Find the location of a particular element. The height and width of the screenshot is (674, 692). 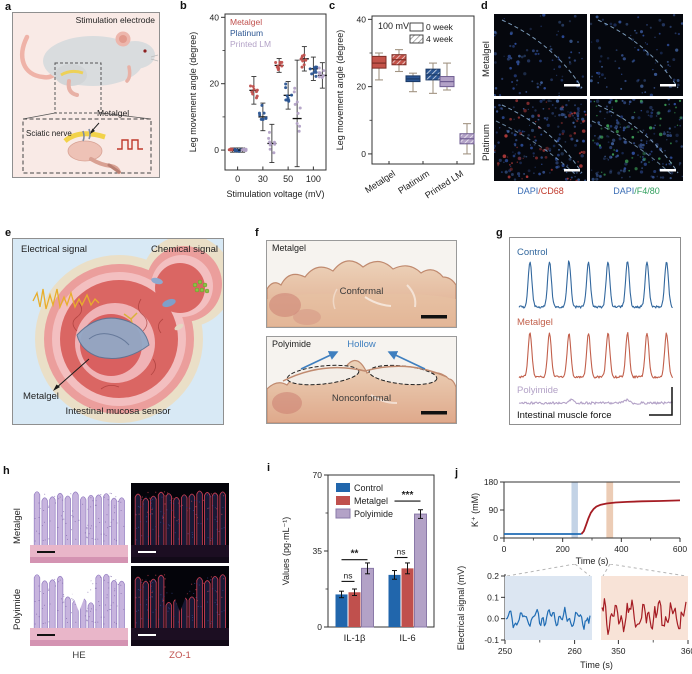

panel-label-e: e is located at coordinates (8, 233).